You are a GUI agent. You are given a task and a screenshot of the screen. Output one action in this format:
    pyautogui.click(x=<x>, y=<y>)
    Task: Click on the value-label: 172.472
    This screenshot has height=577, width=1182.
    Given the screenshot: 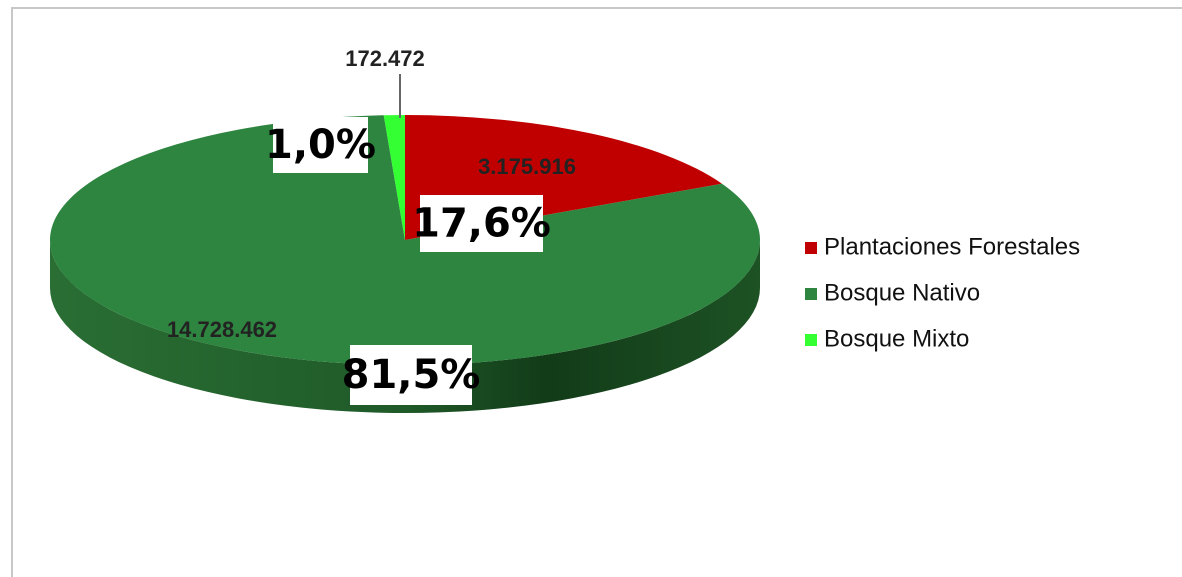 What is the action you would take?
    pyautogui.click(x=385, y=58)
    